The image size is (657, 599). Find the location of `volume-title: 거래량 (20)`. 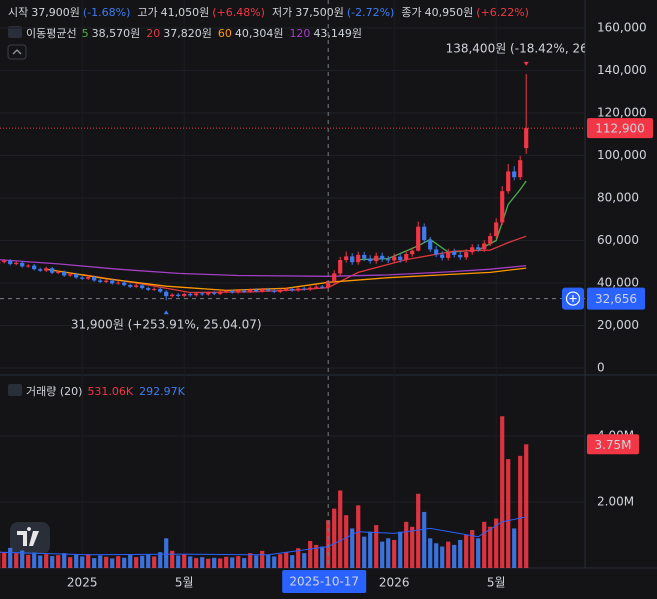

volume-title: 거래량 (20) is located at coordinates (54, 391).